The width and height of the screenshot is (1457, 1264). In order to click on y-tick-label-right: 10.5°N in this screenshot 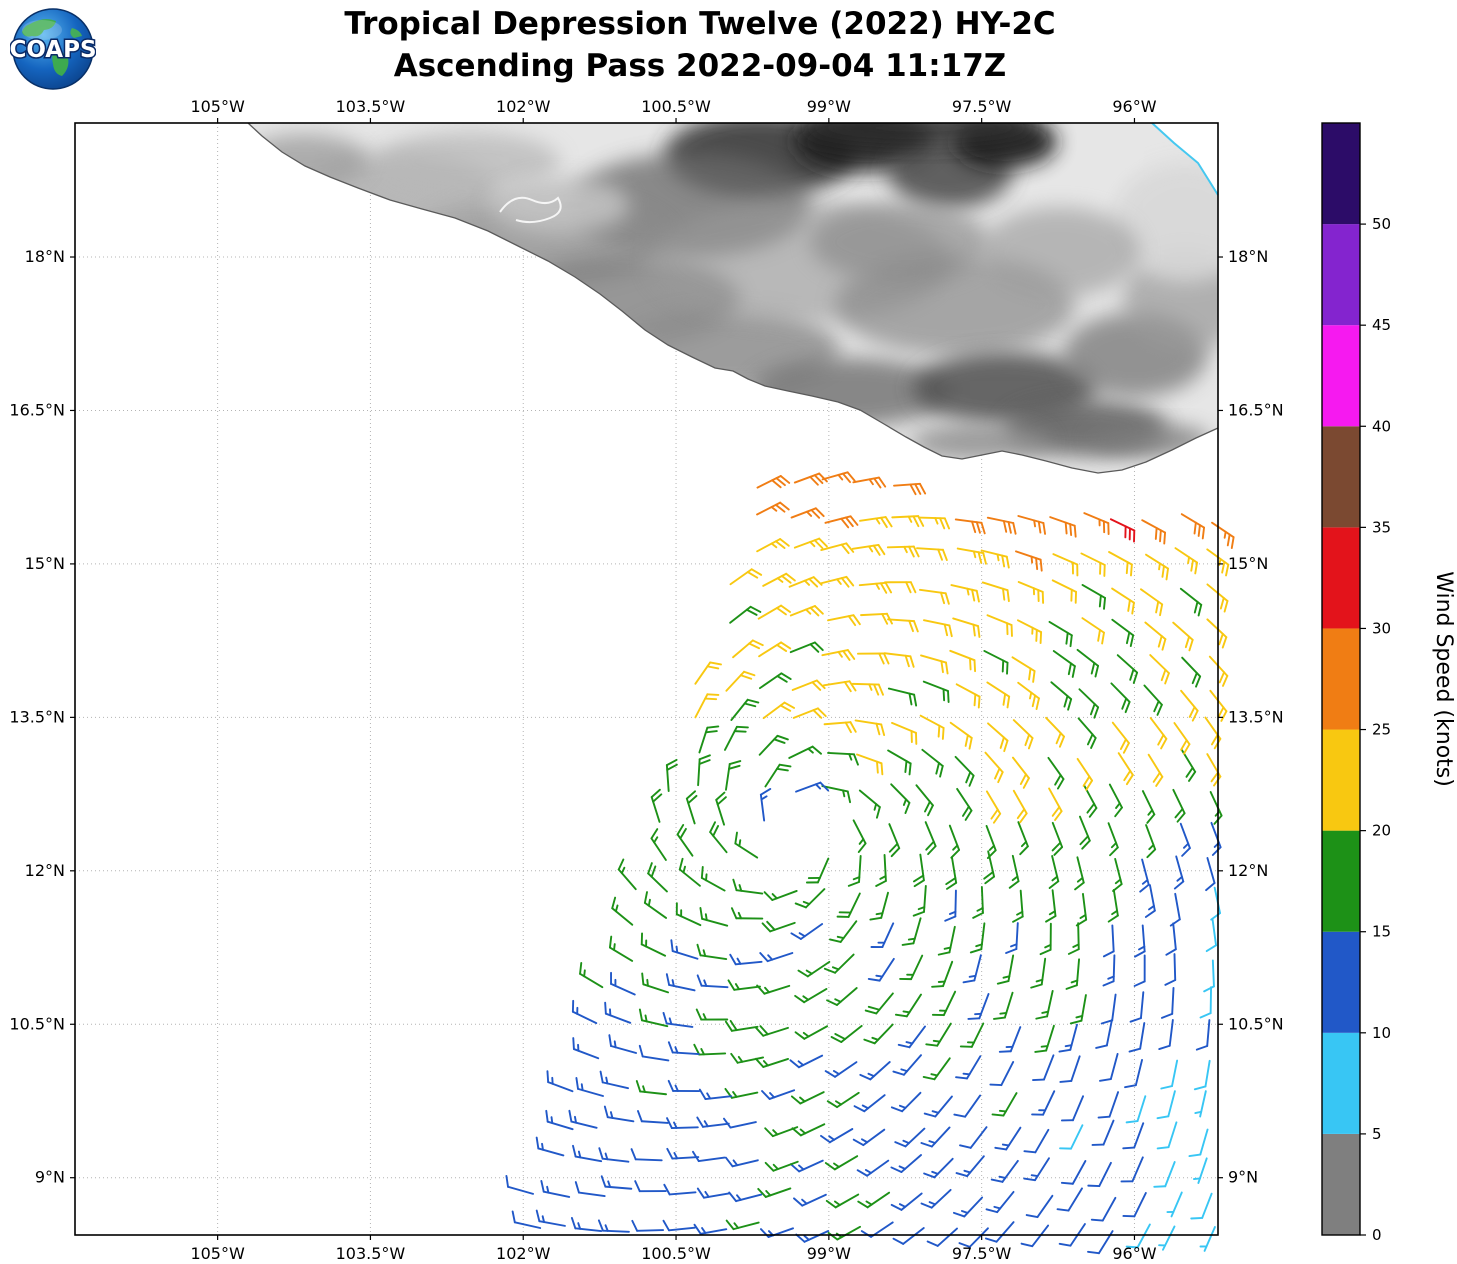, I will do `click(1256, 1023)`.